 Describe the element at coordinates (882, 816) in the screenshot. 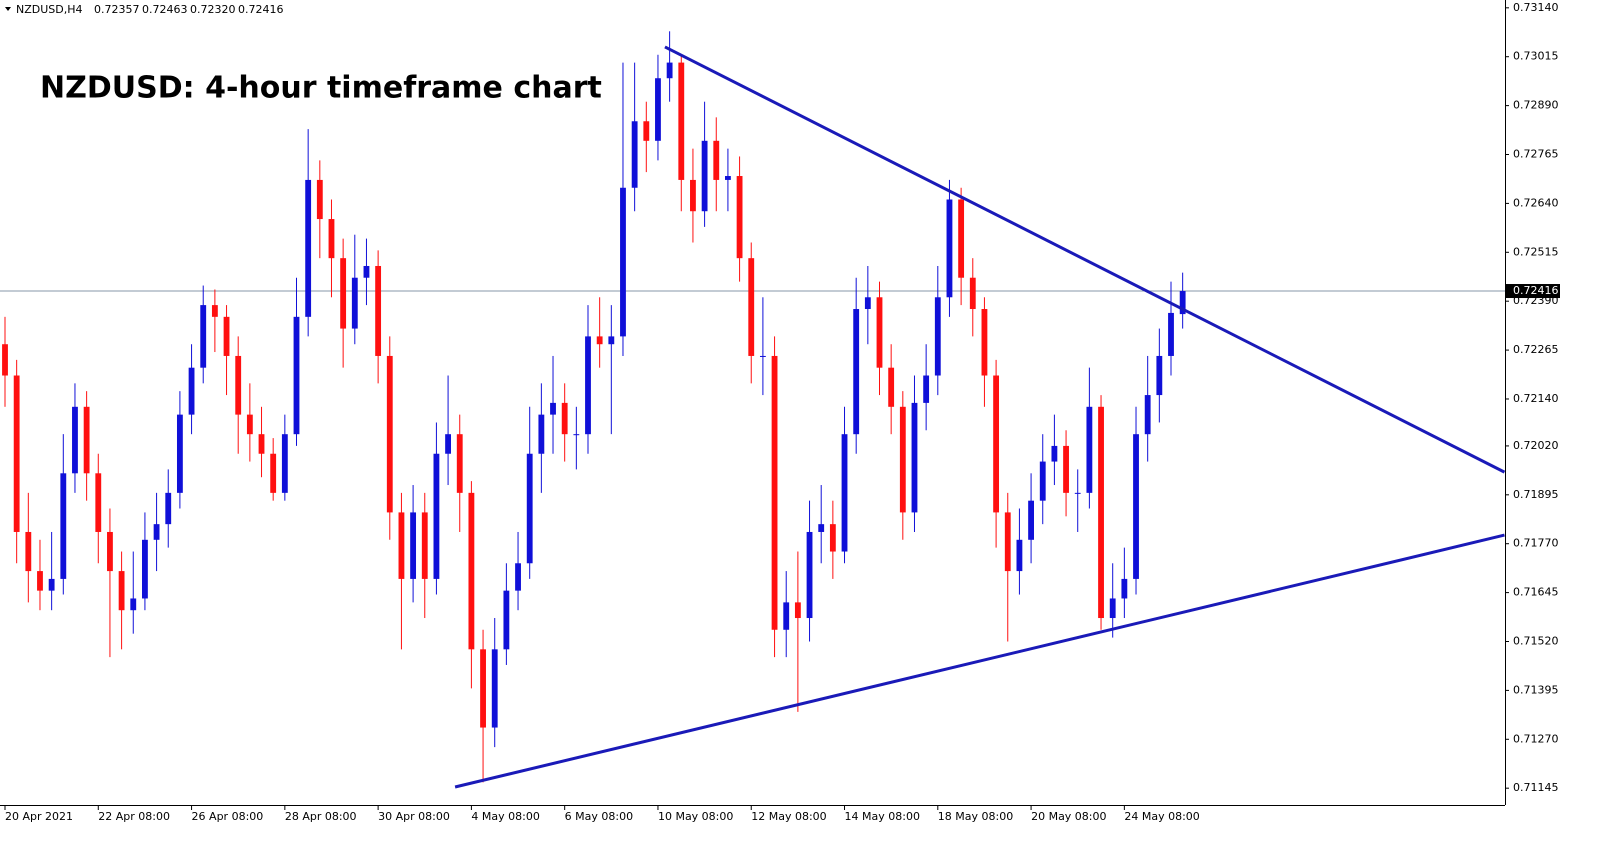

I see `x-tick-label: 14 May 08:00` at that location.